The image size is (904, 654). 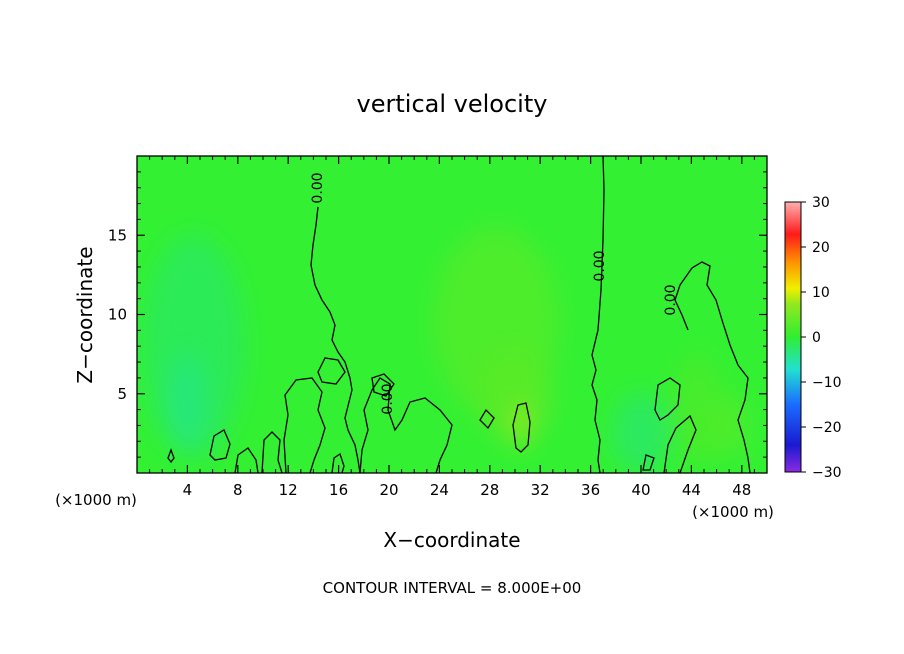 What do you see at coordinates (793, 337) in the screenshot?
I see `colorbar` at bounding box center [793, 337].